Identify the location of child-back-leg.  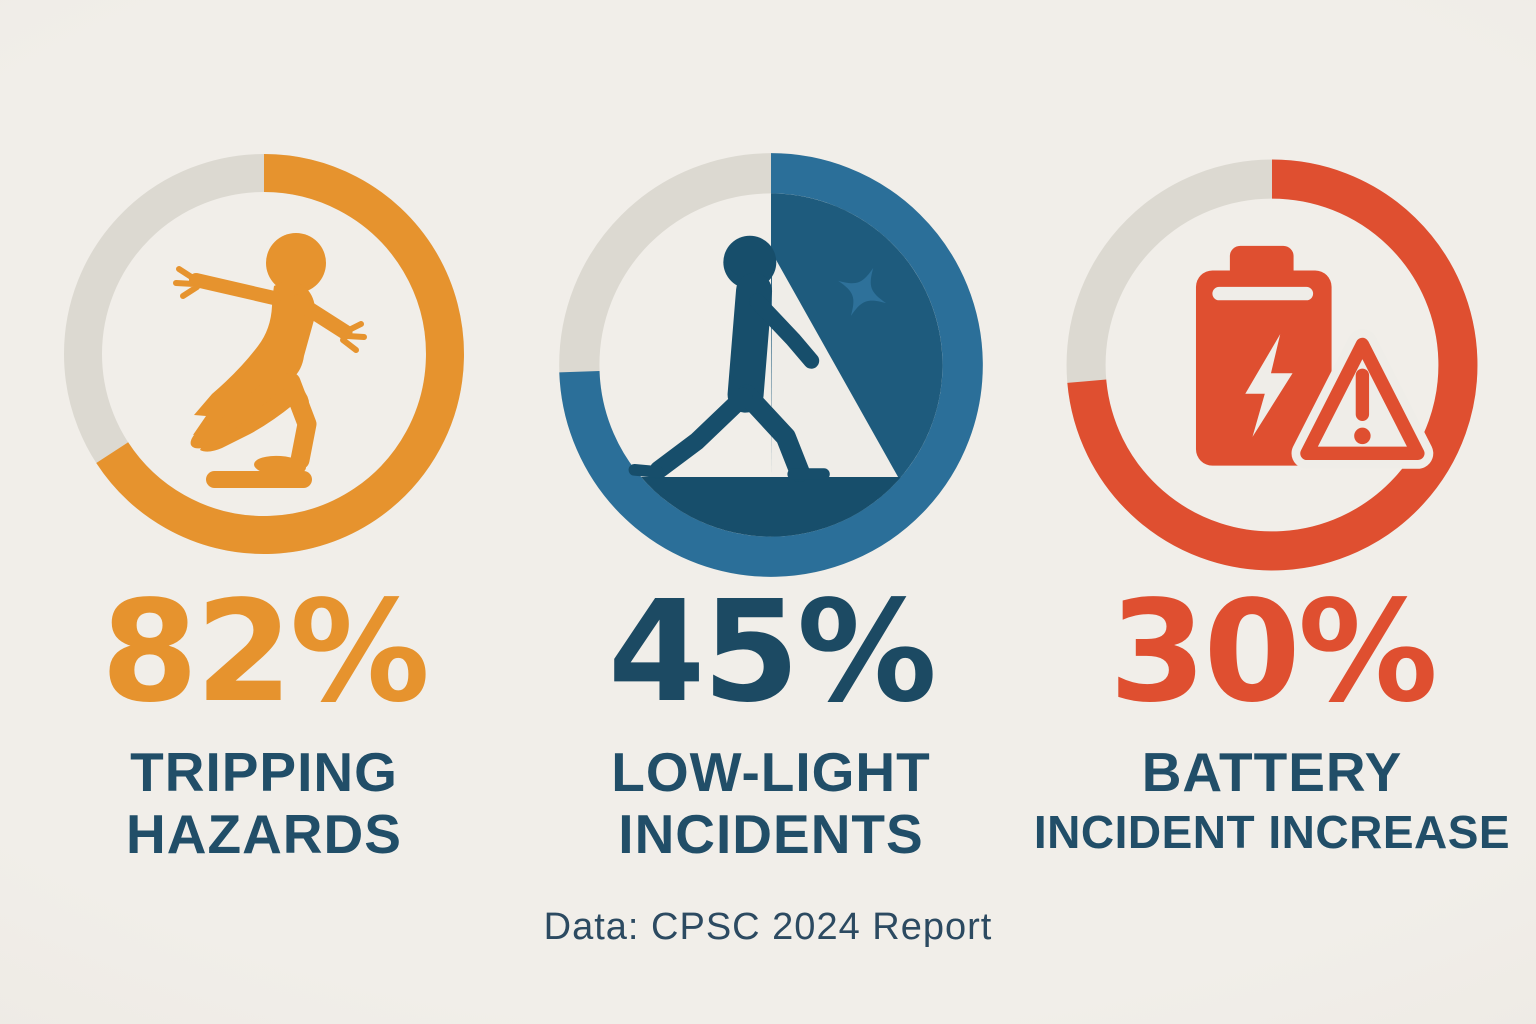
(249, 406).